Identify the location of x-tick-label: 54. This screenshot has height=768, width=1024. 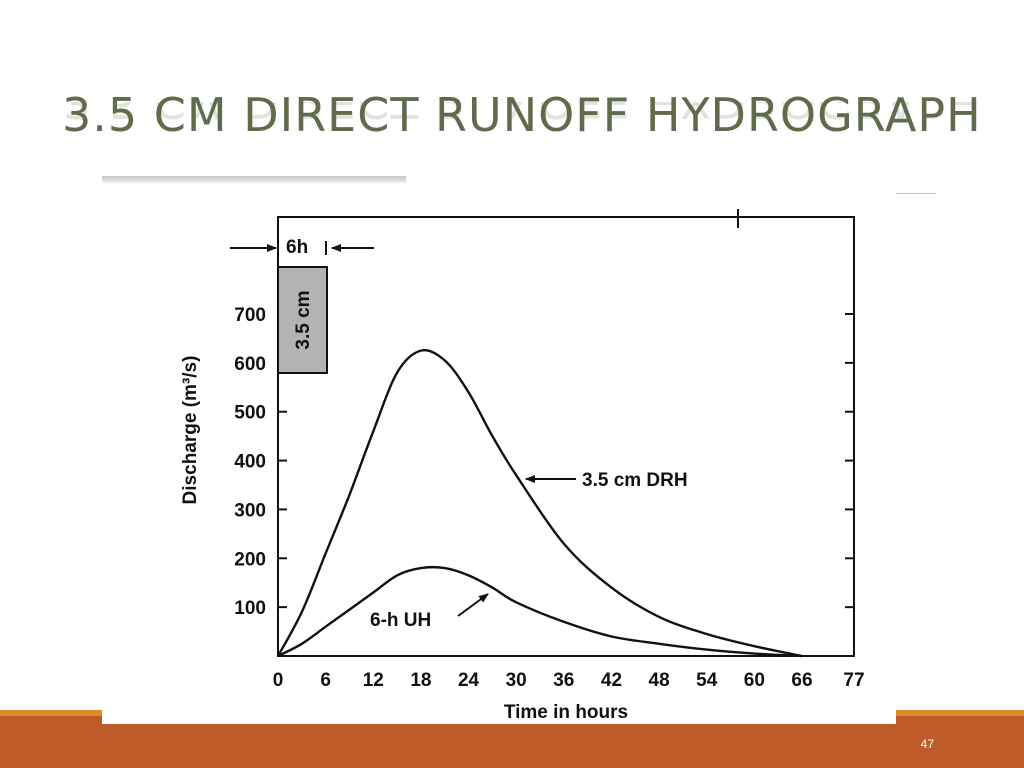
(707, 680).